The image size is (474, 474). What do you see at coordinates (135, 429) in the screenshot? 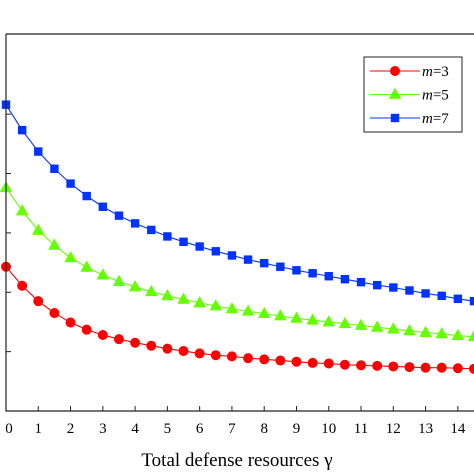
I see `x-tick-label: 4` at bounding box center [135, 429].